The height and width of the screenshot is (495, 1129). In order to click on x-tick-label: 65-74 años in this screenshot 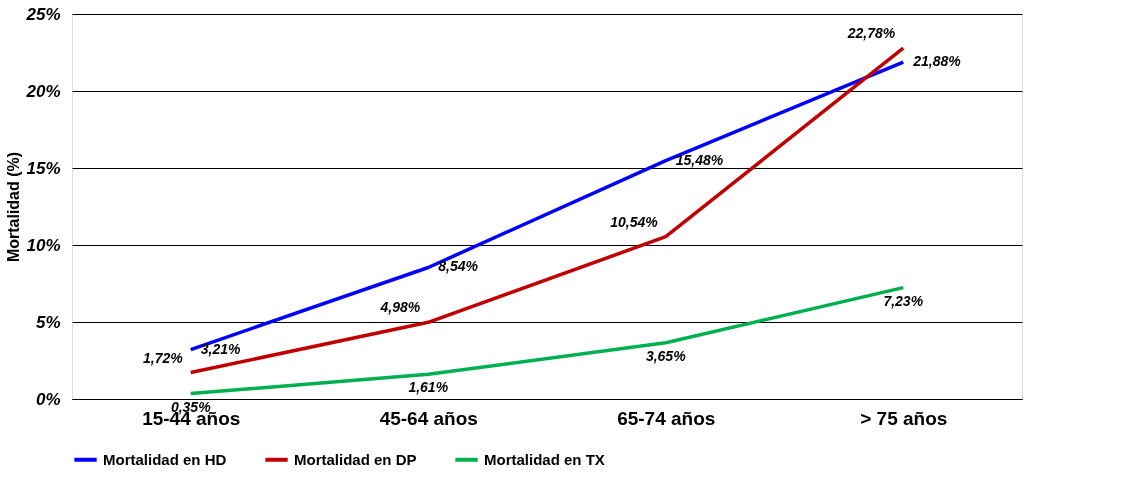, I will do `click(666, 418)`.